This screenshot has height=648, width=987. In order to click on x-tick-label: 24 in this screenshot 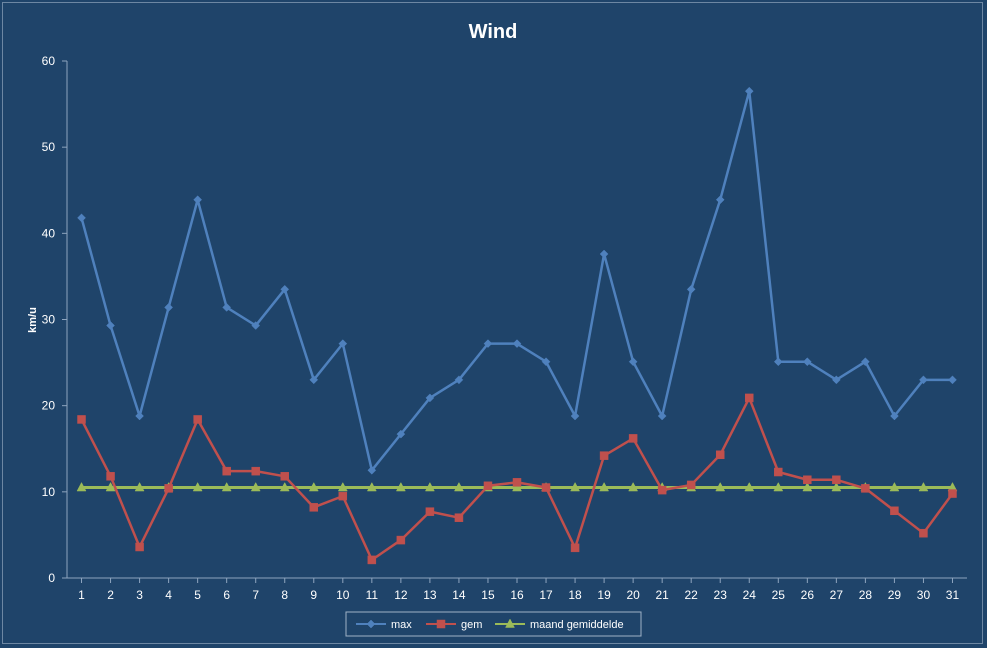, I will do `click(750, 595)`.